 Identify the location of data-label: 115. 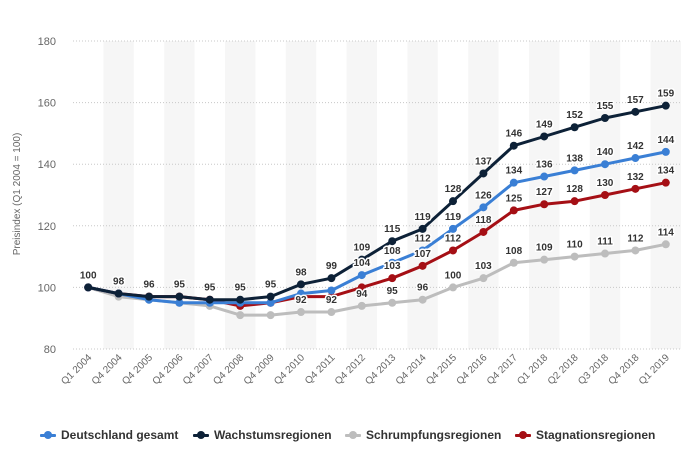
(392, 229).